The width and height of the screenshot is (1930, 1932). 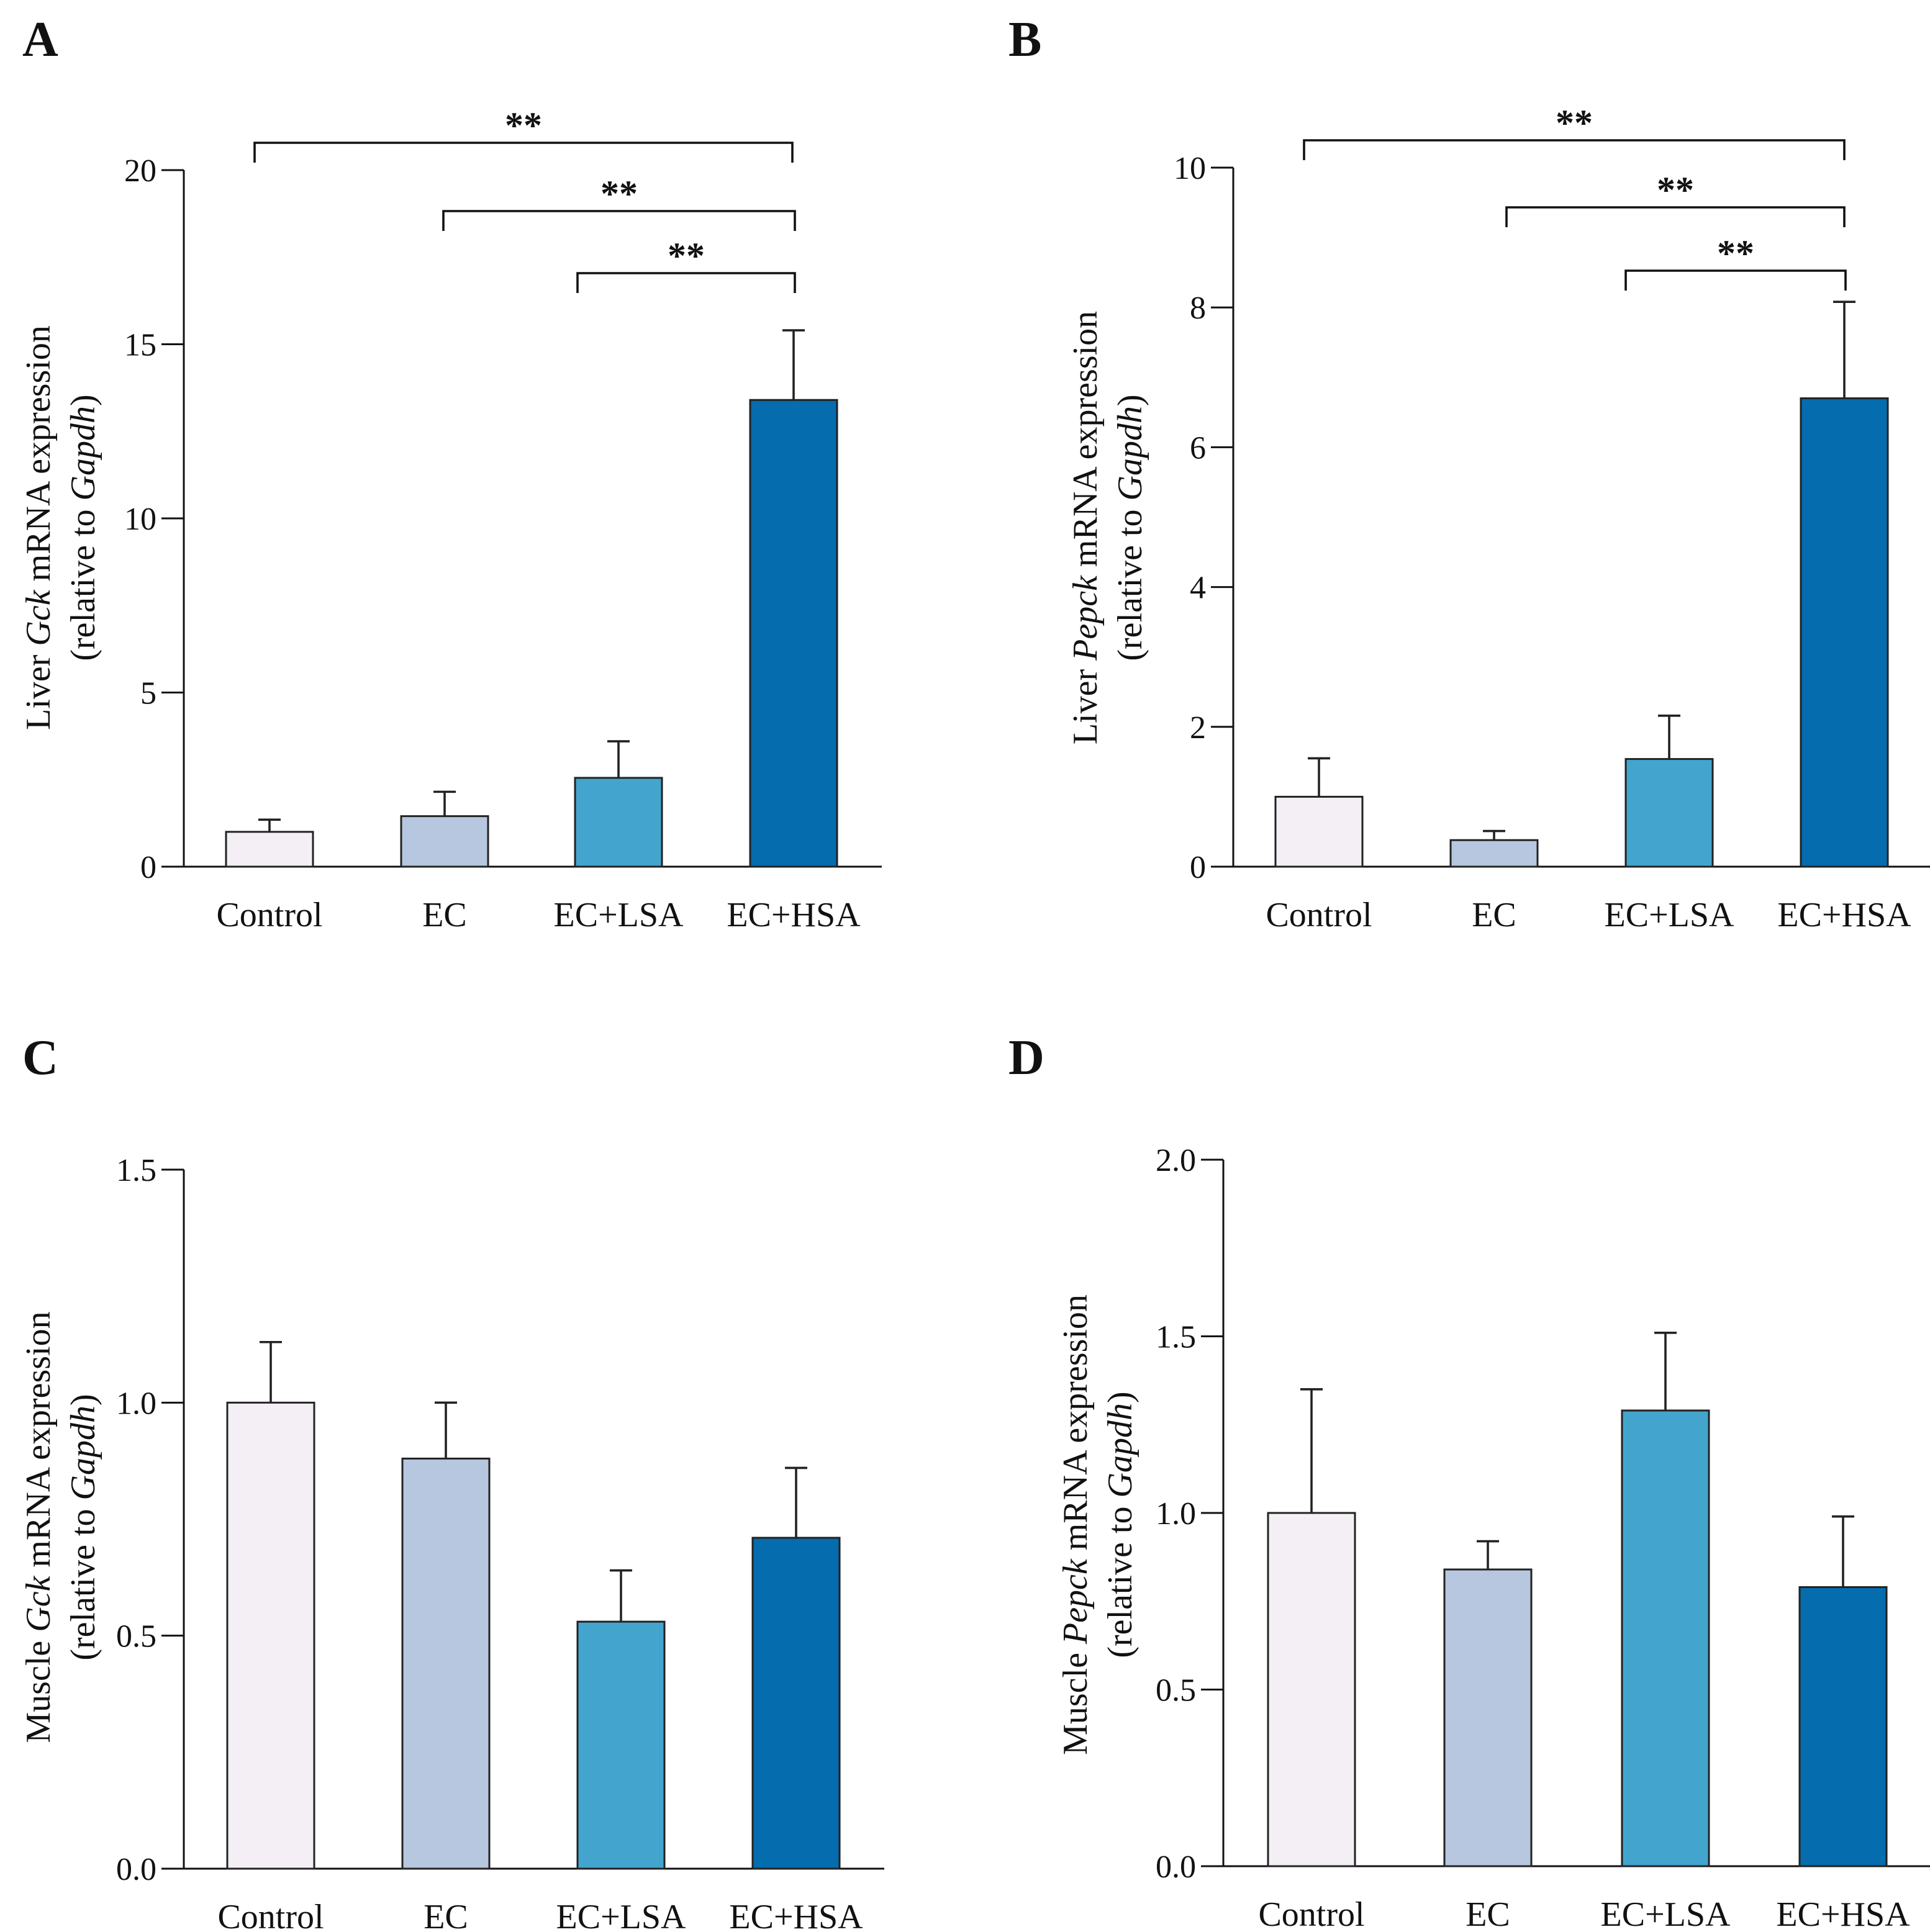 What do you see at coordinates (1198, 588) in the screenshot?
I see `y-tick-label: 4` at bounding box center [1198, 588].